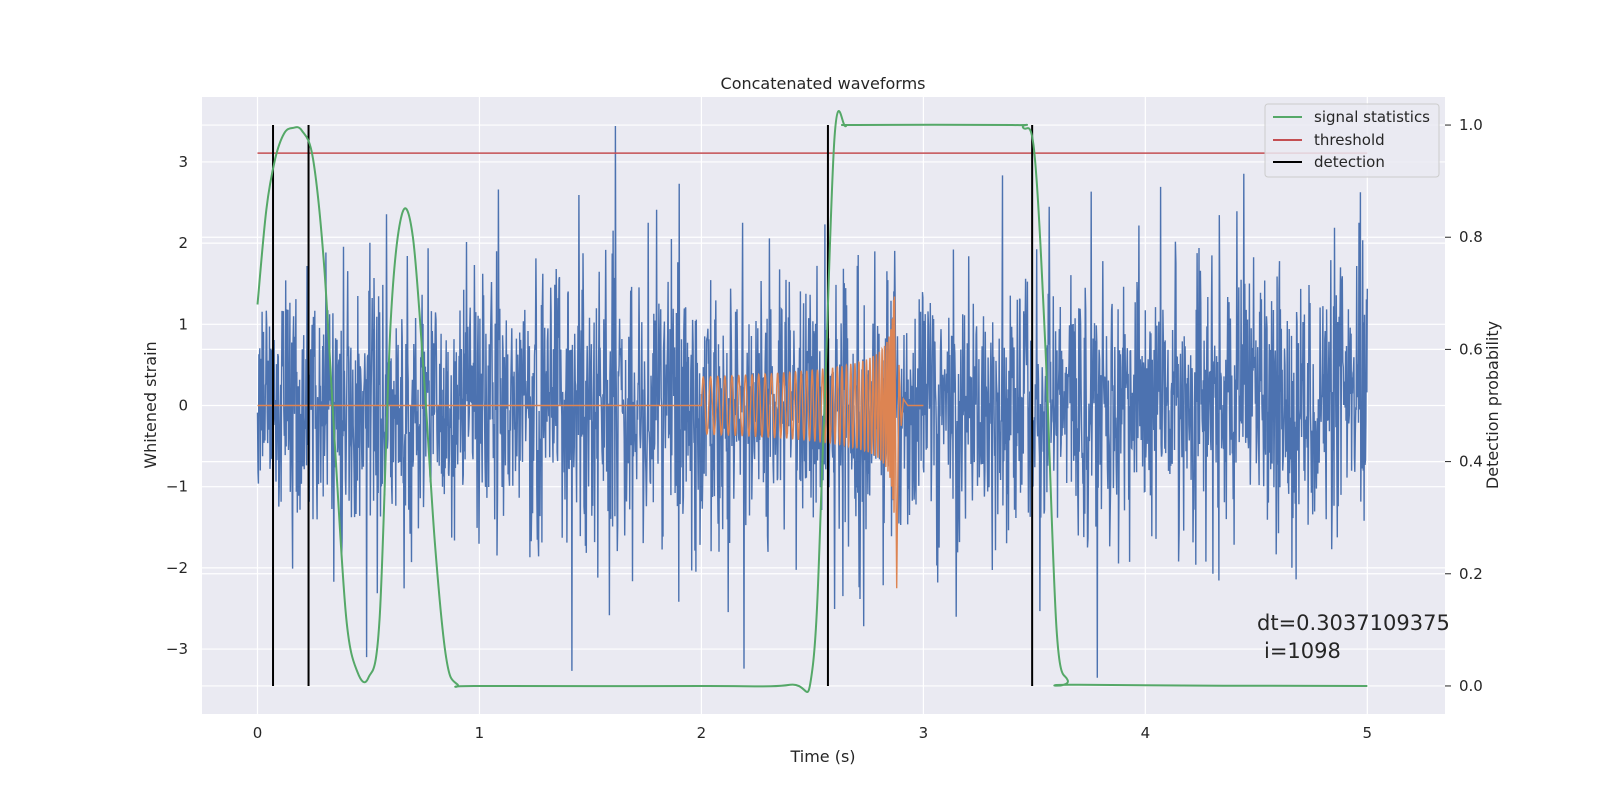  What do you see at coordinates (183, 243) in the screenshot?
I see `y-tick-label: 2` at bounding box center [183, 243].